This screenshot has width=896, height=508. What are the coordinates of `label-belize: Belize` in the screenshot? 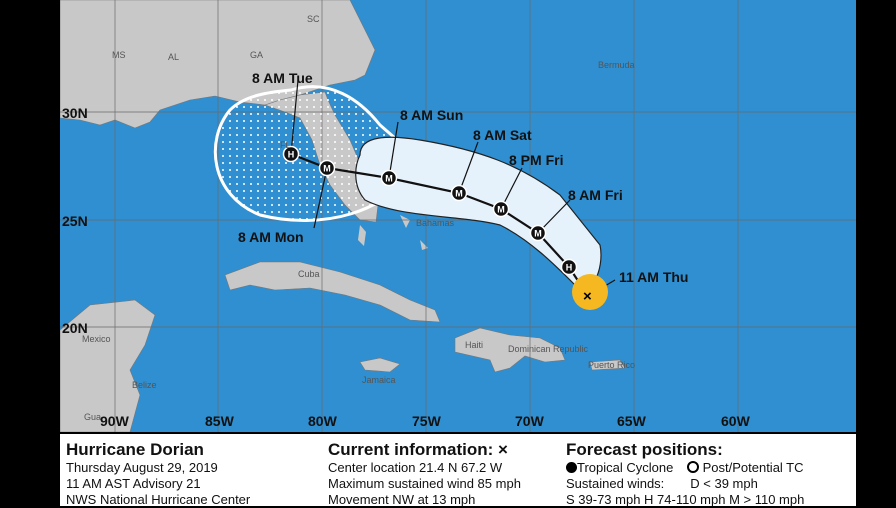 It's located at (144, 385).